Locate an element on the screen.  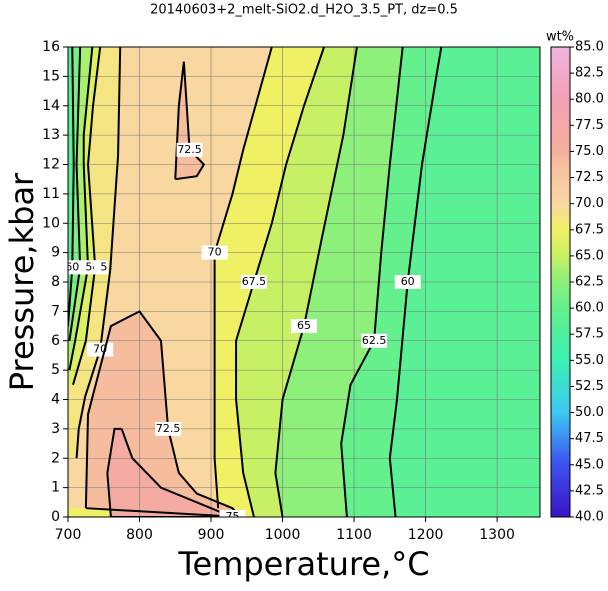
colorbar-tick-label: 70.0 is located at coordinates (589, 203).